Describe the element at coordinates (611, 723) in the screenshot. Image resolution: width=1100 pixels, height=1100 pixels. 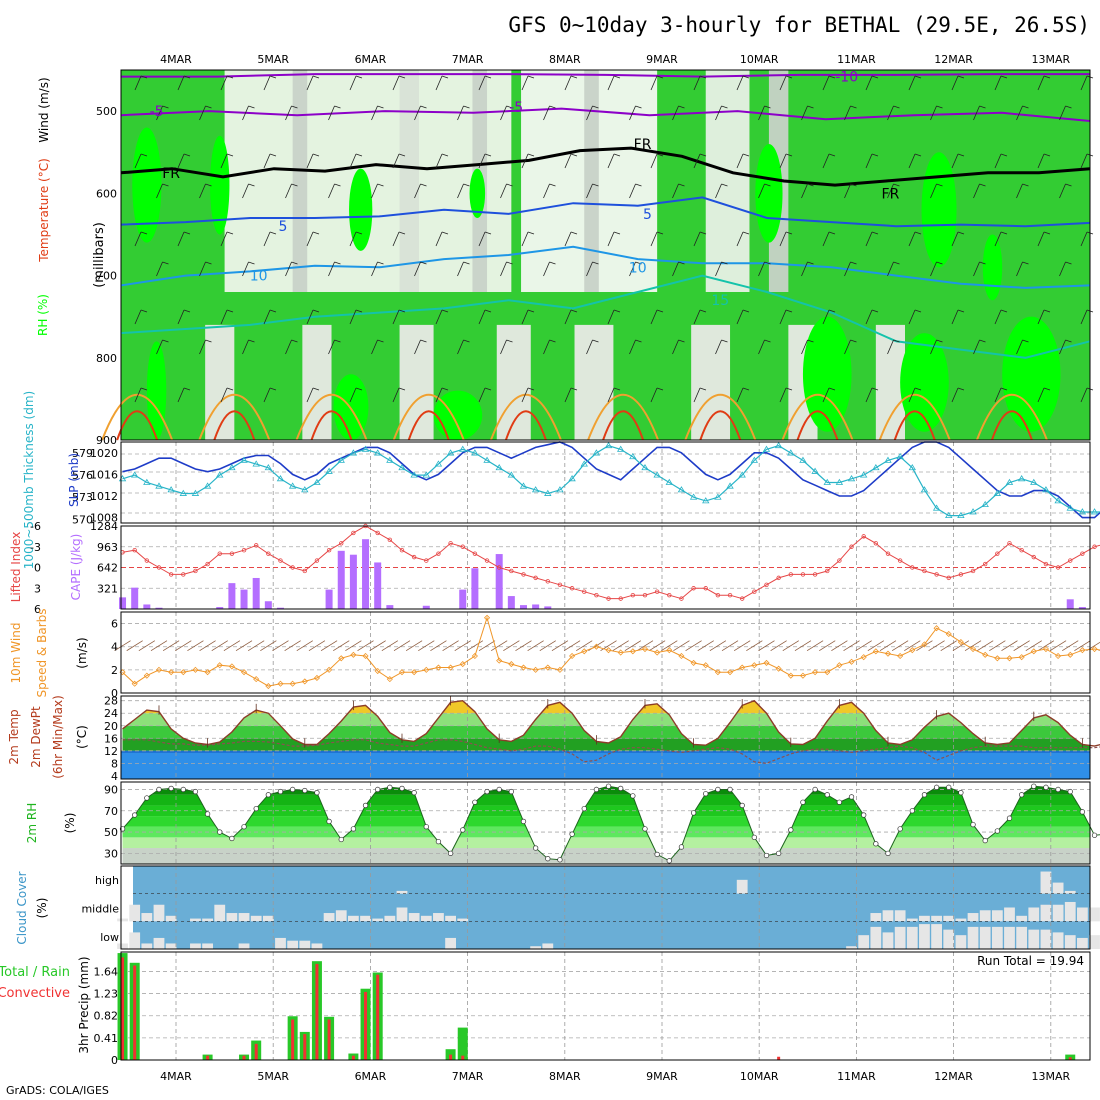
I see `temp-line` at that location.